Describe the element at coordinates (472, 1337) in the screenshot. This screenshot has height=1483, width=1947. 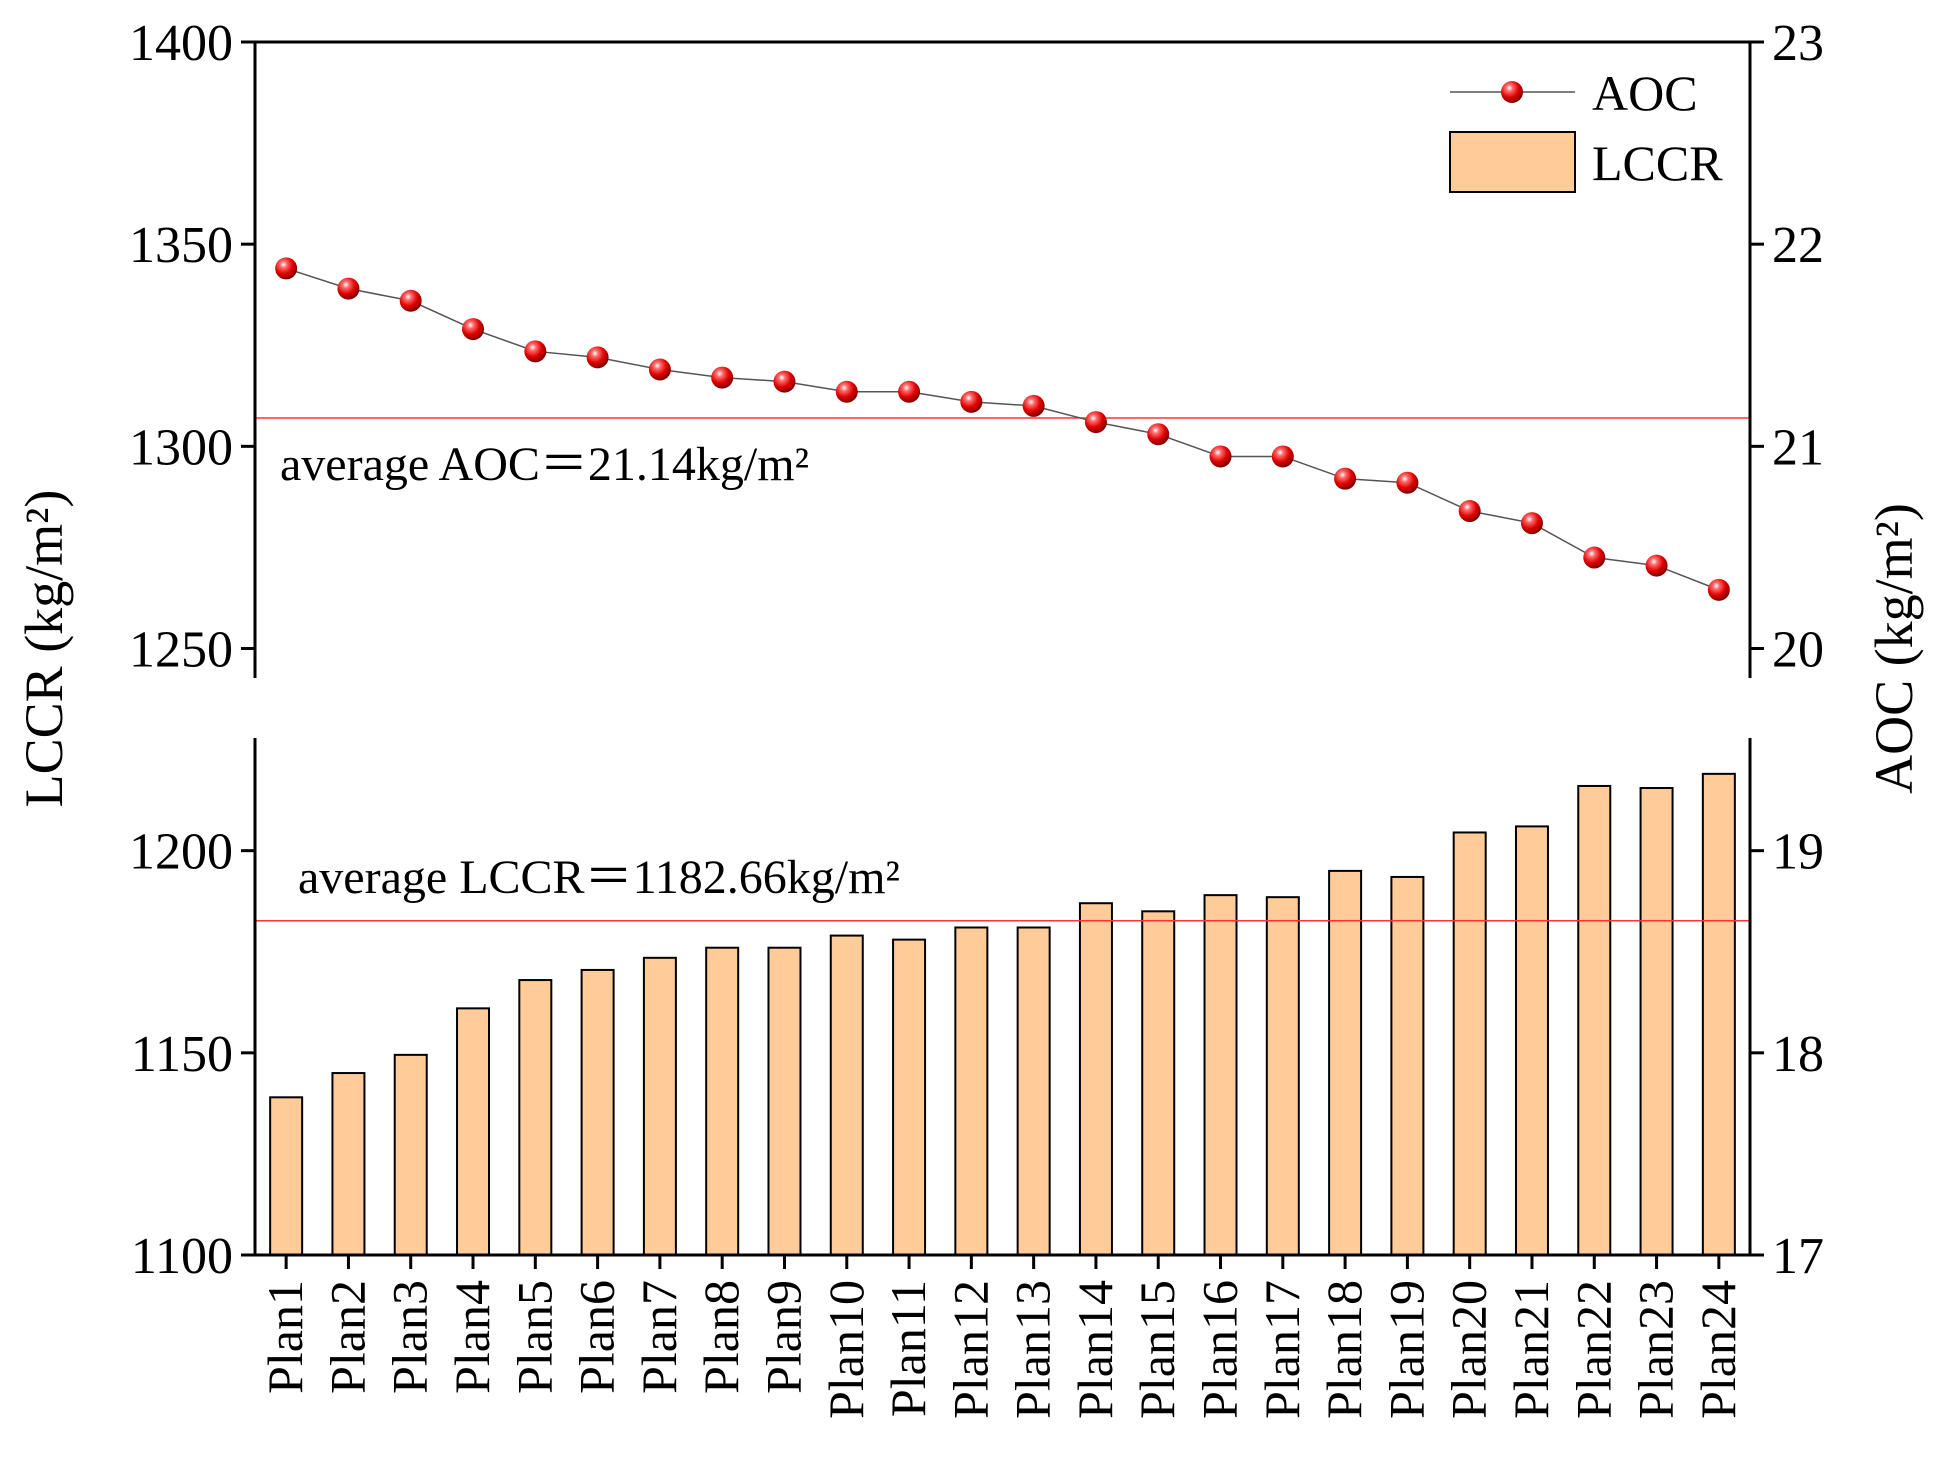
I see `x-tick-label-4: Plan4` at that location.